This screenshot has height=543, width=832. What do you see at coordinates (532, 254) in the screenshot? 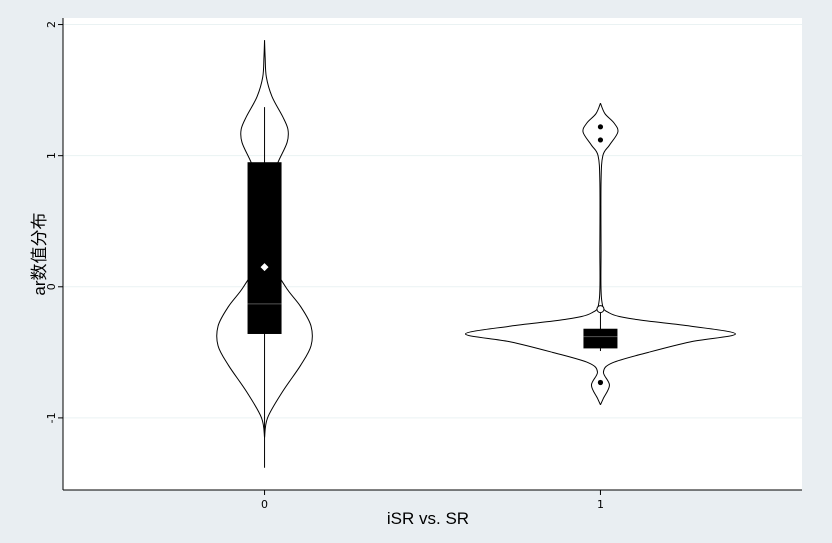
I see `violin-outline-left` at bounding box center [532, 254].